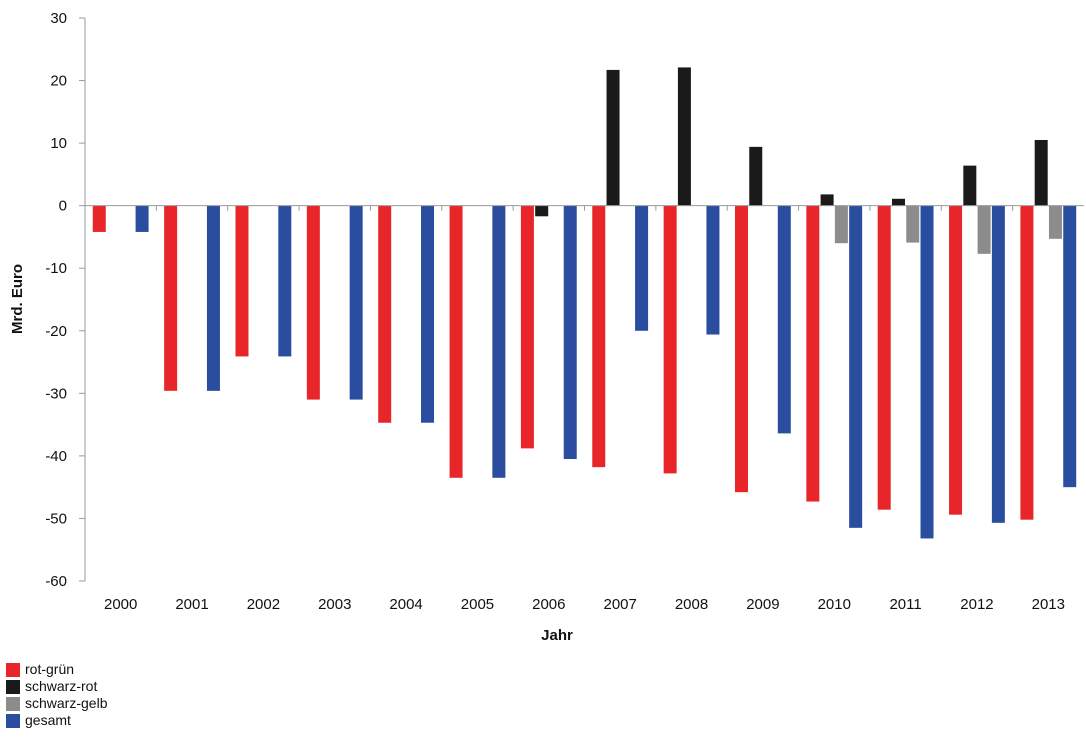 This screenshot has width=1086, height=737. Describe the element at coordinates (1027, 362) in the screenshot. I see `bar-rot-gr-n-2013` at that location.